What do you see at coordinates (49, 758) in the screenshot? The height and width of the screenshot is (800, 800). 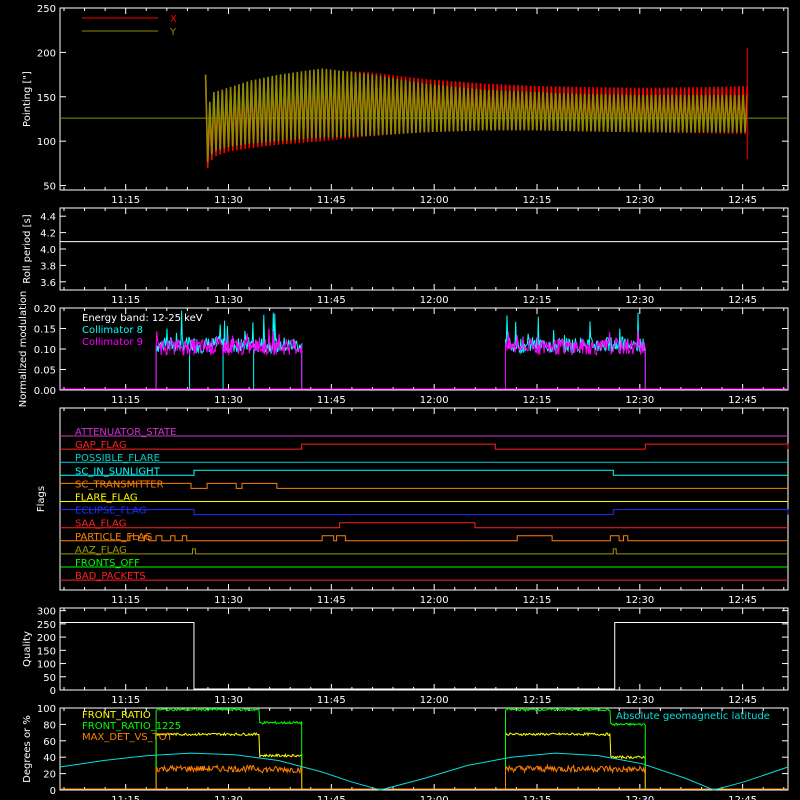 I see `y-tick-label: 40` at bounding box center [49, 758].